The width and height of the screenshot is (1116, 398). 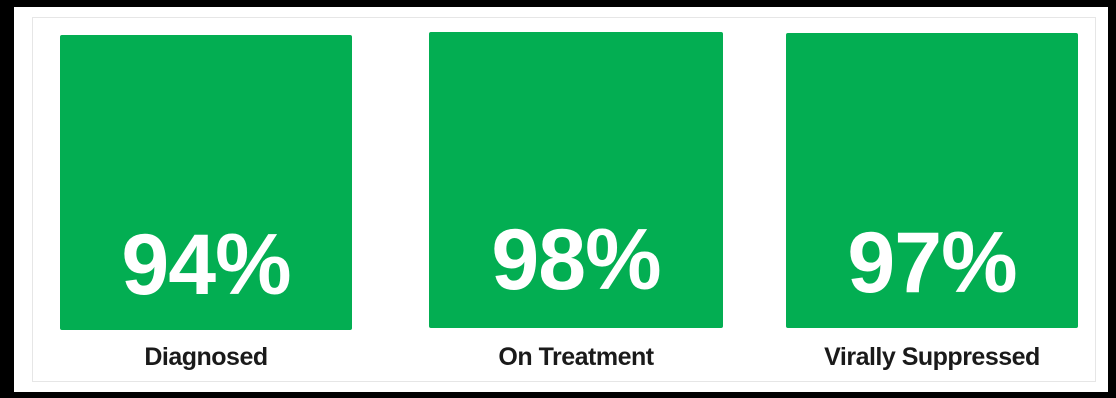 What do you see at coordinates (932, 263) in the screenshot?
I see `metric-value-virally-suppressed: 97%` at bounding box center [932, 263].